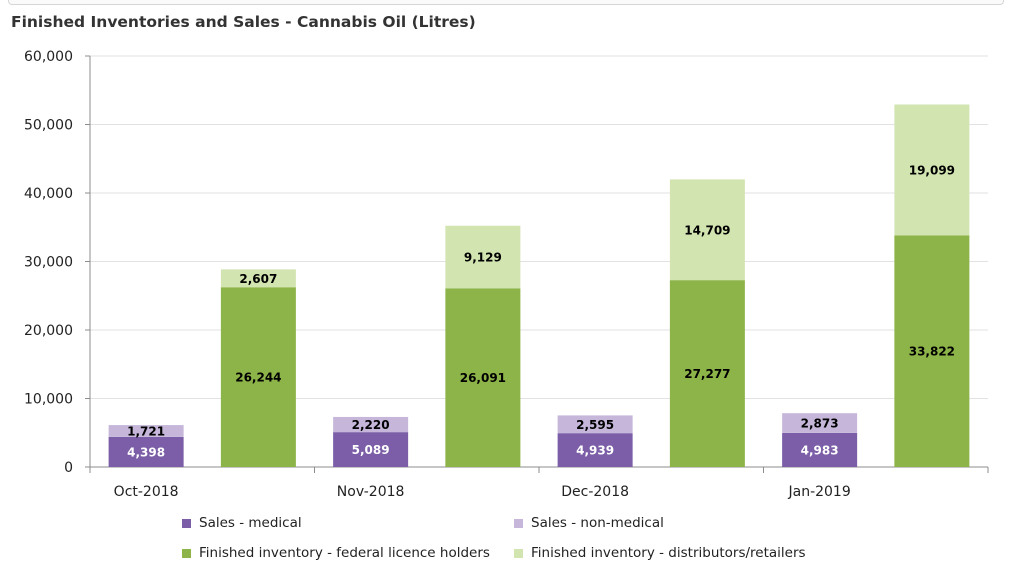  Describe the element at coordinates (48, 263) in the screenshot. I see `y-tick-label: 30,000` at that location.